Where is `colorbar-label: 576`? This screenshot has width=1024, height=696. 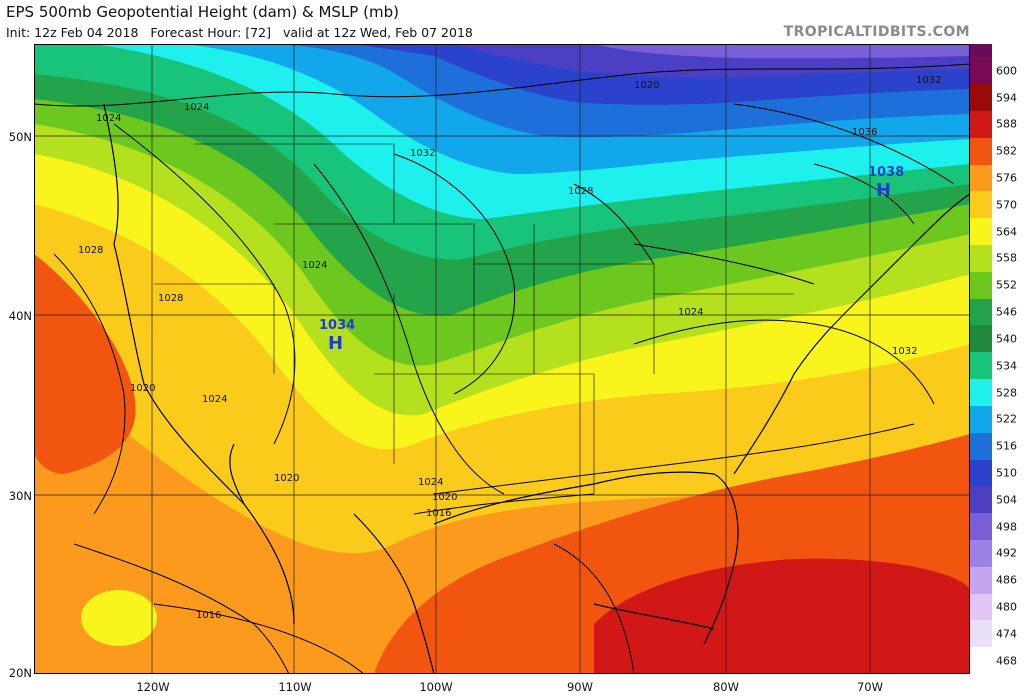 colorbar-label: 576 is located at coordinates (1006, 178).